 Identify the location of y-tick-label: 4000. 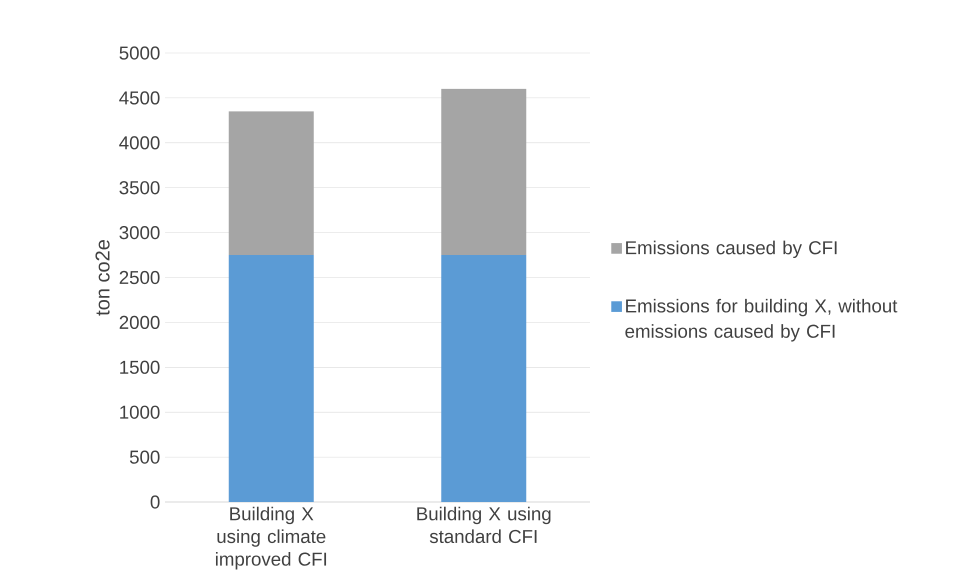
(139, 143).